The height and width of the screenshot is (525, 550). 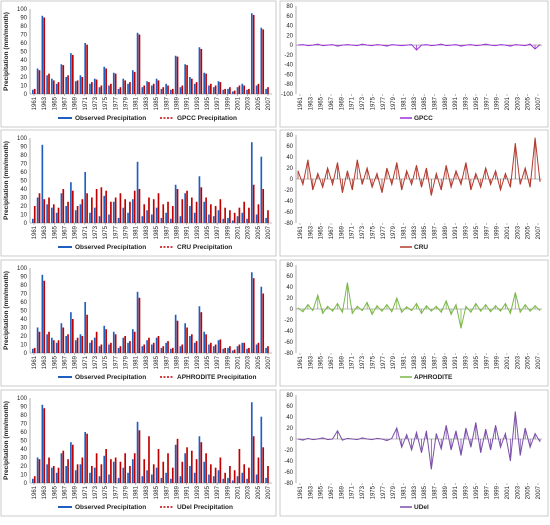 I want to click on right-3-xtick-label: 1985, so click(x=425, y=492).